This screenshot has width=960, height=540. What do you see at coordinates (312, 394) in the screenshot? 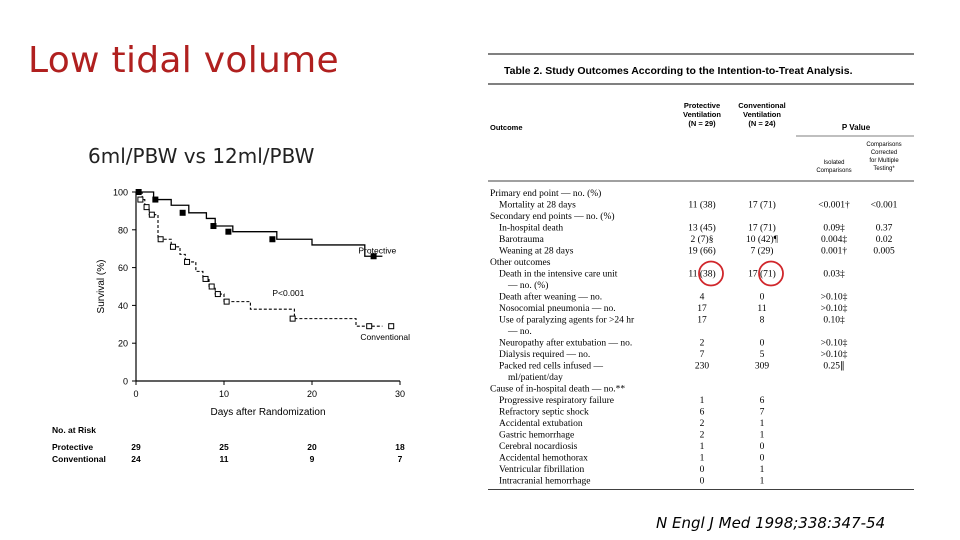
I see `x-tick-label: 20` at bounding box center [312, 394].